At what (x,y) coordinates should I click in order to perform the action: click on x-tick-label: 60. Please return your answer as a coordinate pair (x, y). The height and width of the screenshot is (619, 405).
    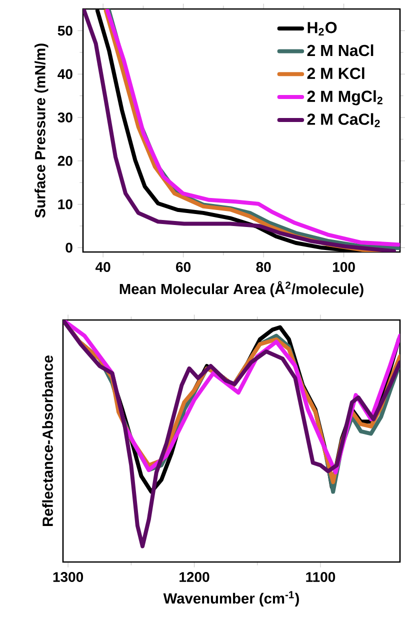
    Looking at the image, I should click on (183, 267).